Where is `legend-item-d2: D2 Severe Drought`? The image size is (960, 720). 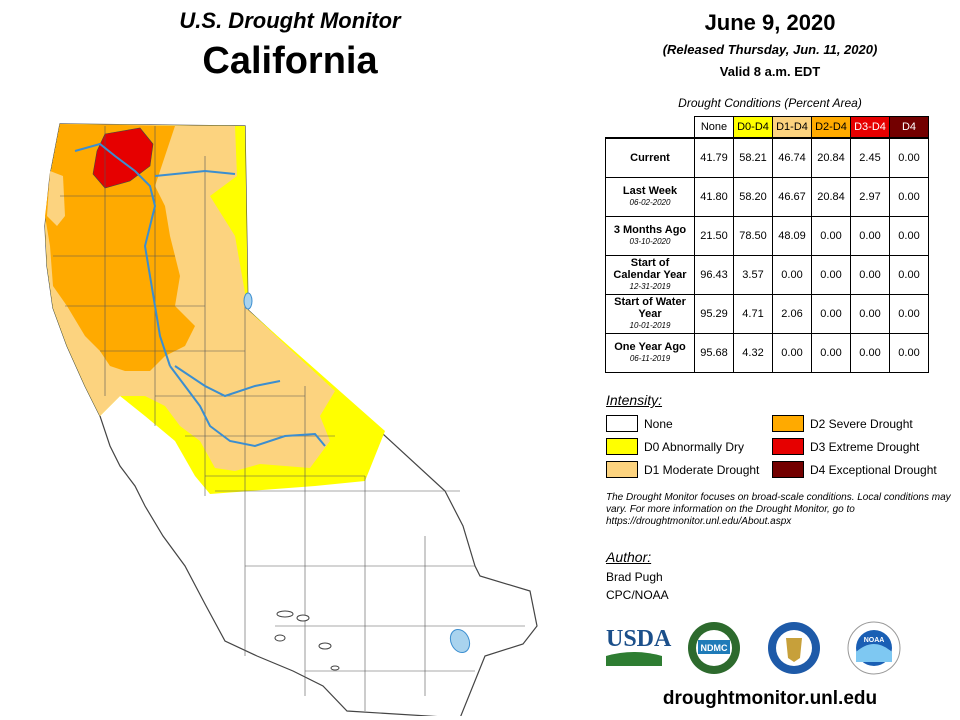 legend-item-d2: D2 Severe Drought is located at coordinates (842, 423).